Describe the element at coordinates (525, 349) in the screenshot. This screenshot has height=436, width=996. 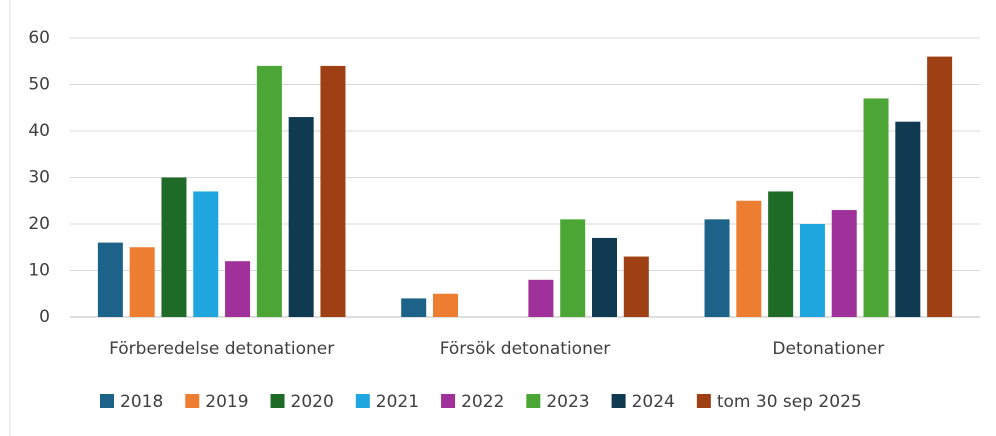
I see `x-tick-label: Försök detonationer` at that location.